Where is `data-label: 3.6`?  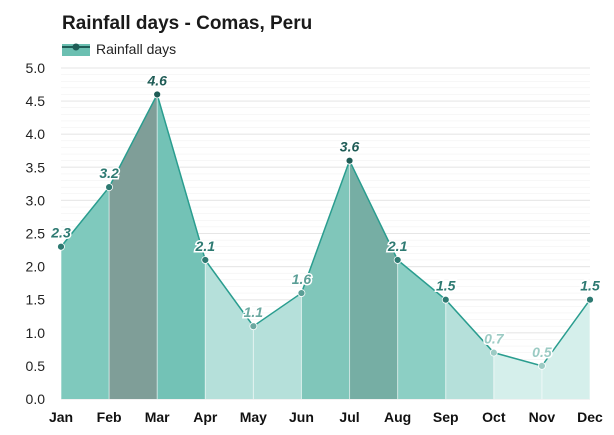 data-label: 3.6 is located at coordinates (350, 147).